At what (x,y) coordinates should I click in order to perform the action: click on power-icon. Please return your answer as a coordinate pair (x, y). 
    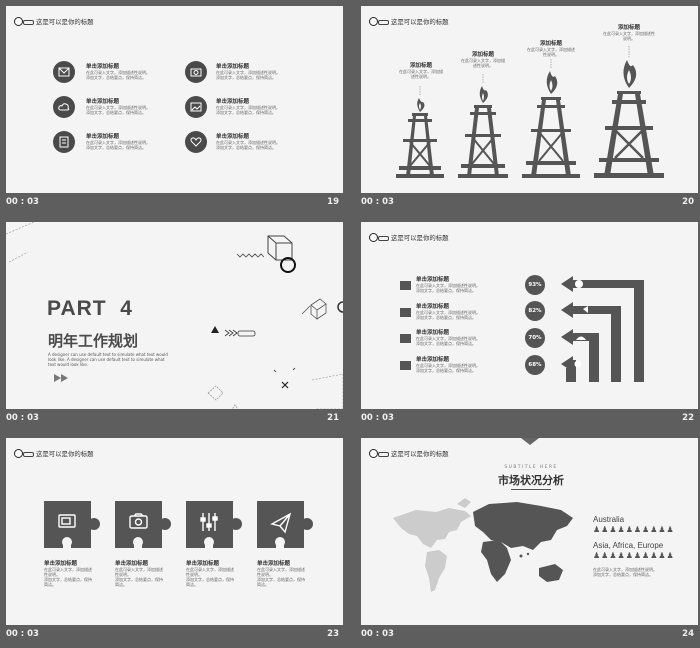
    Looking at the image, I should click on (579, 284).